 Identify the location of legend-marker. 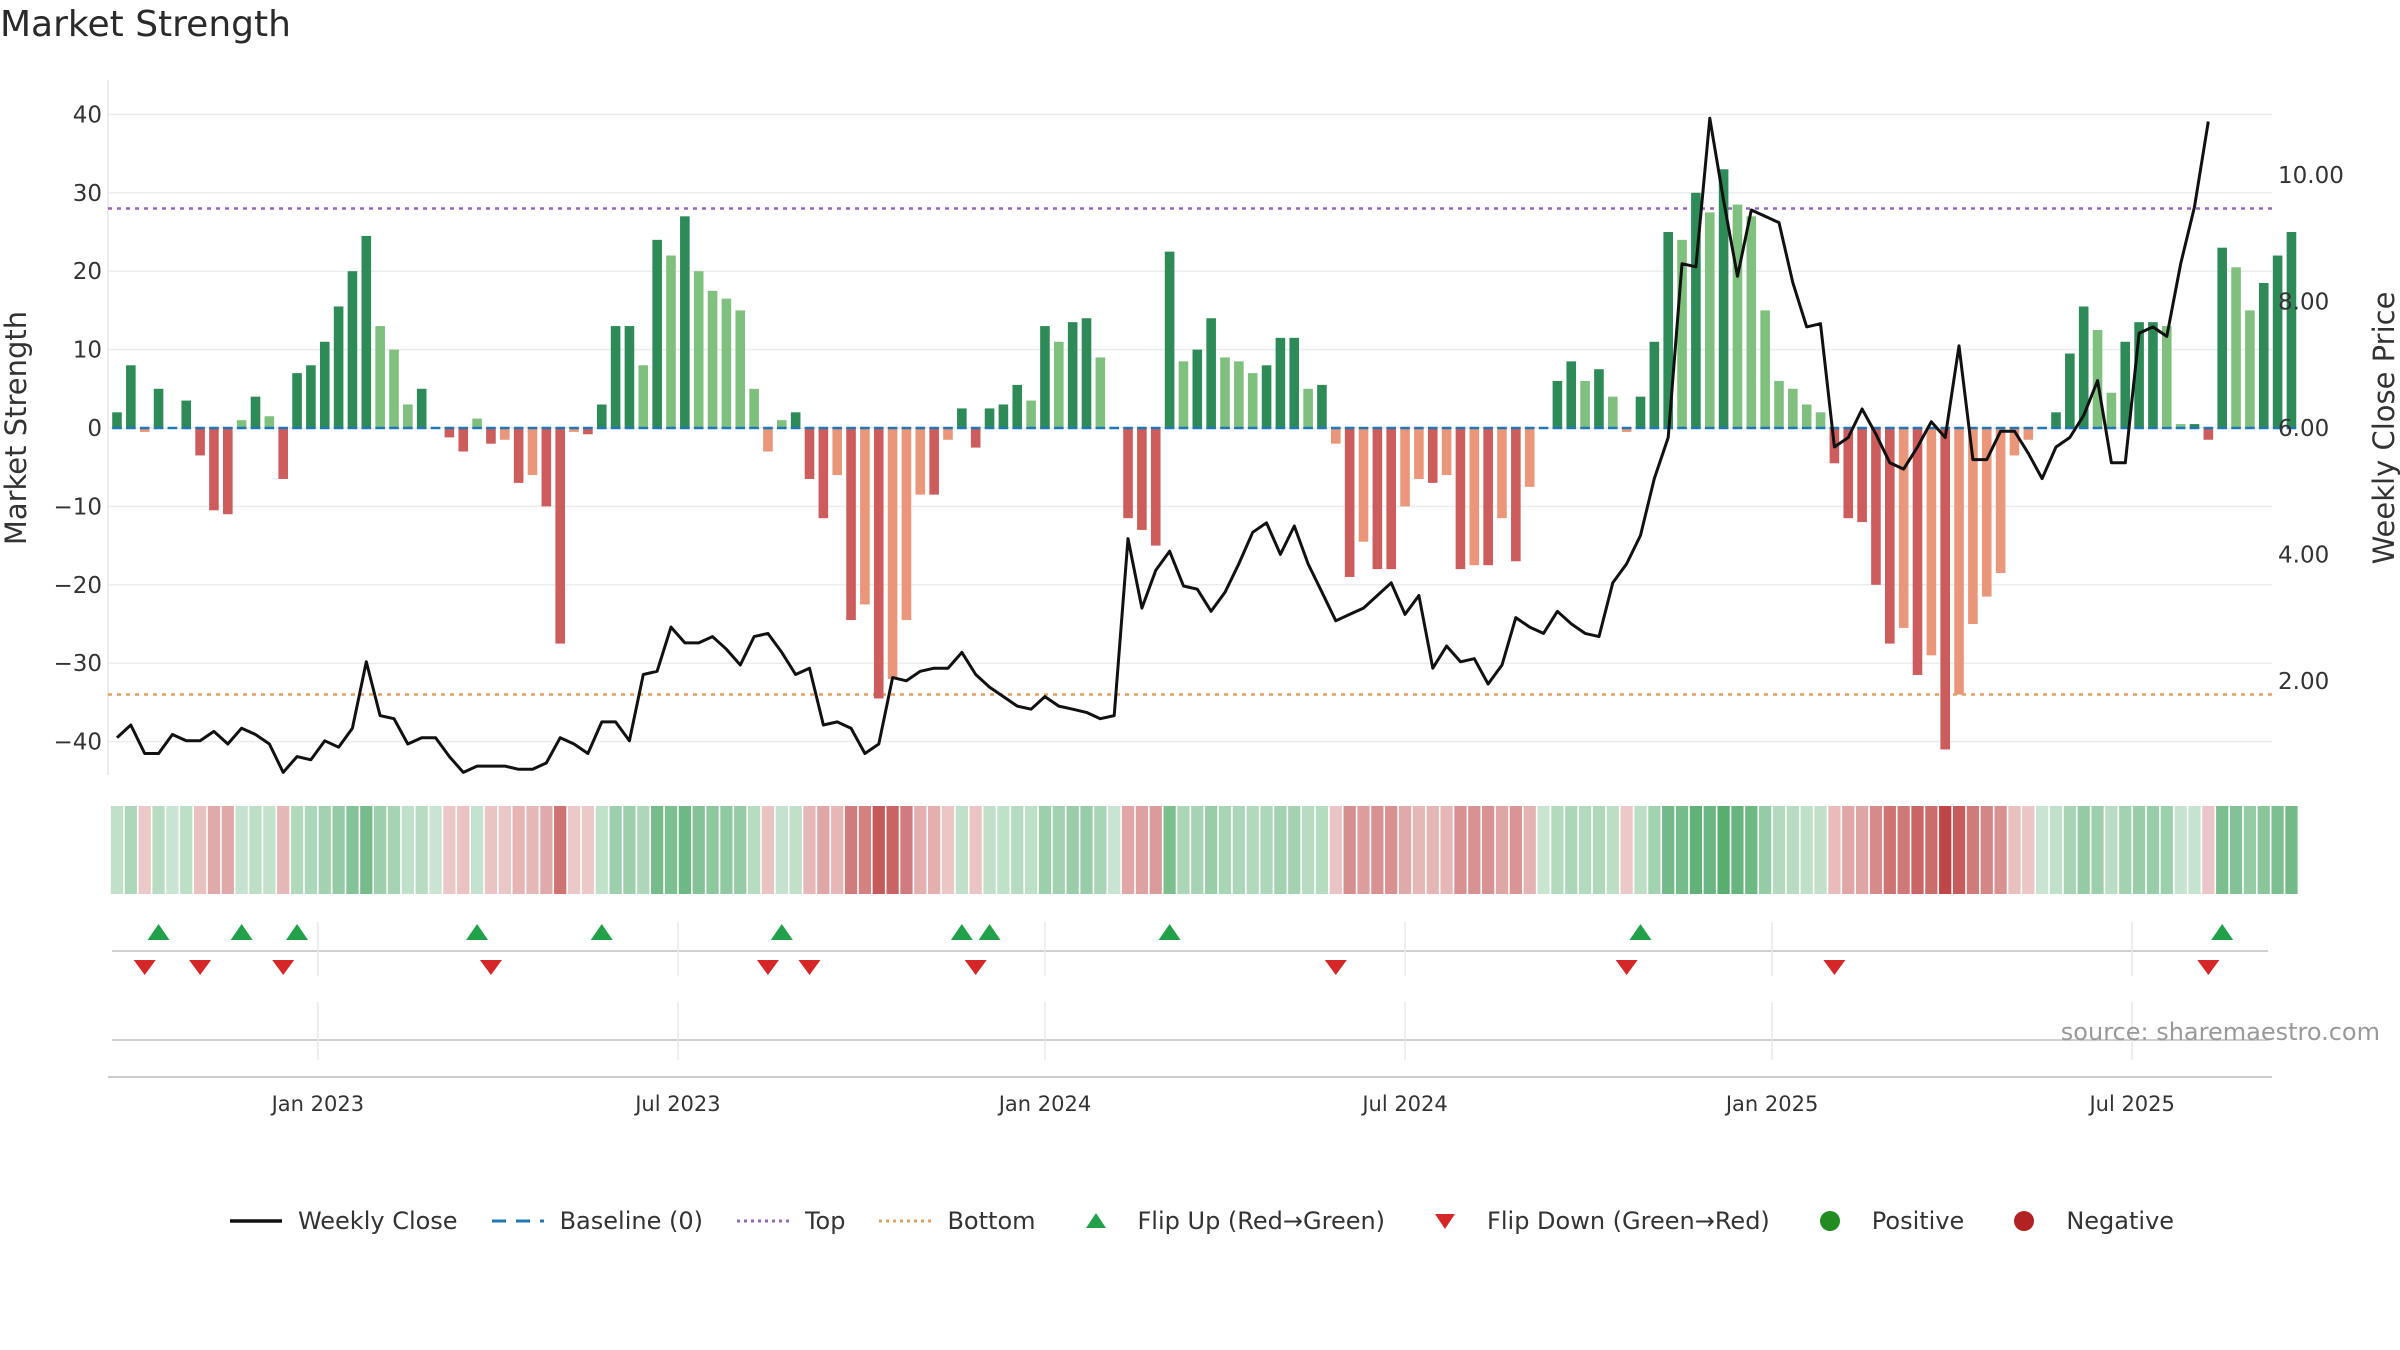
(1829, 1221).